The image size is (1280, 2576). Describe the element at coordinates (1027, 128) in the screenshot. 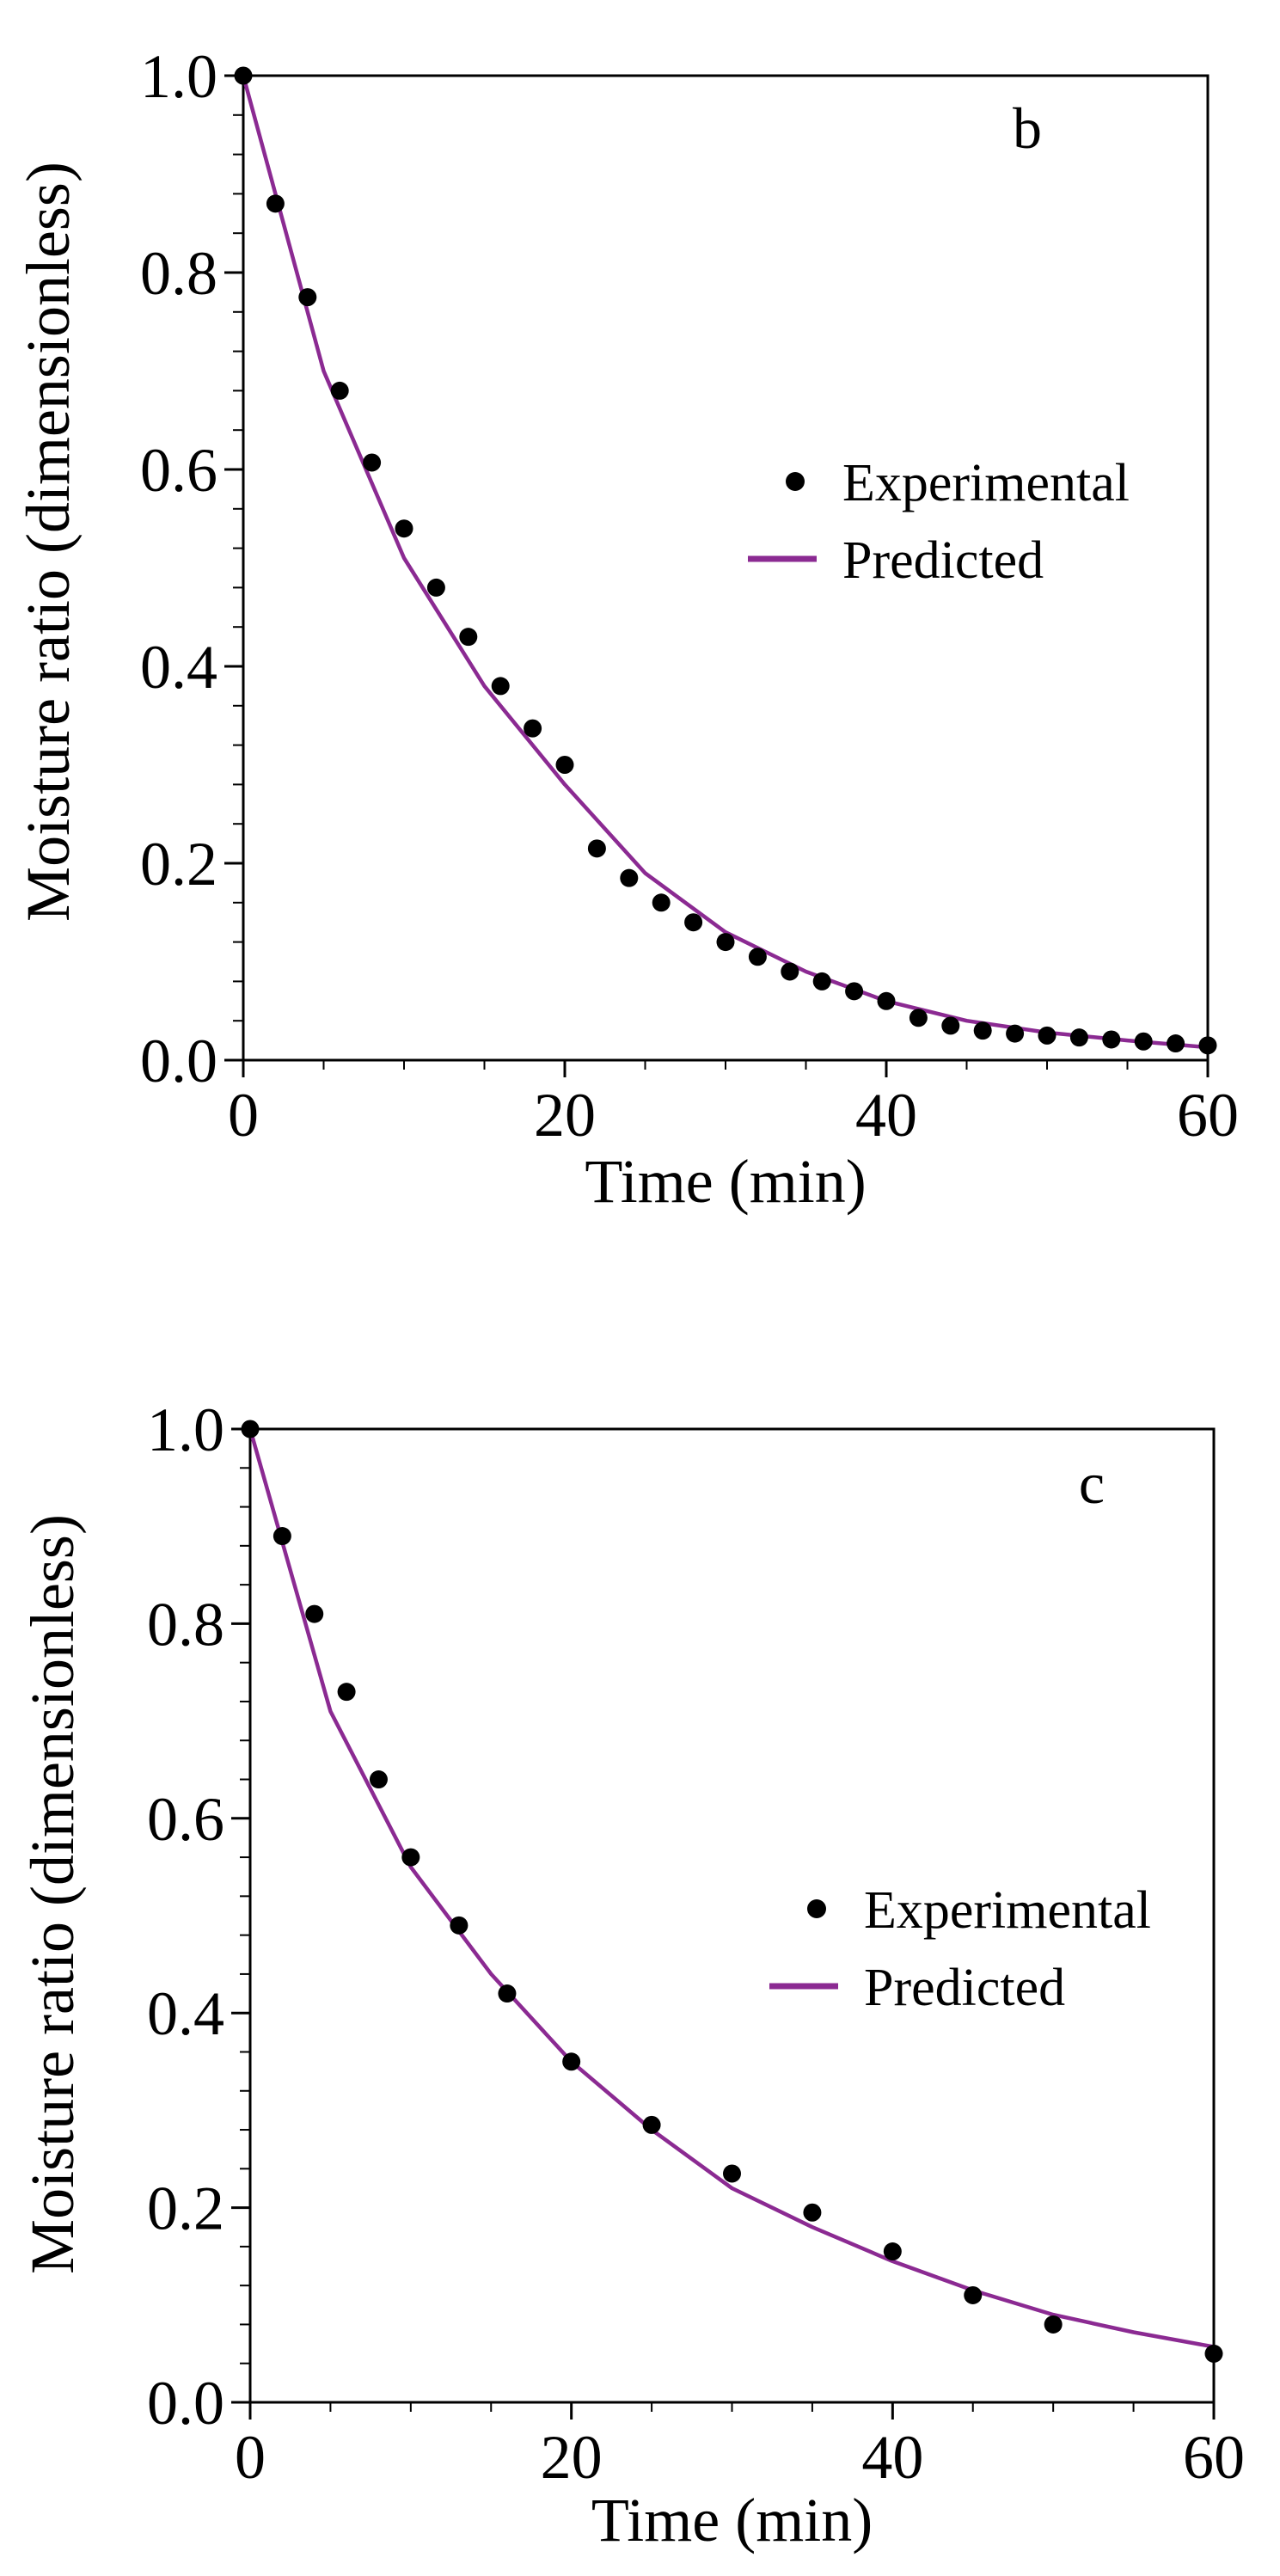

I see `panel-label: b` at that location.